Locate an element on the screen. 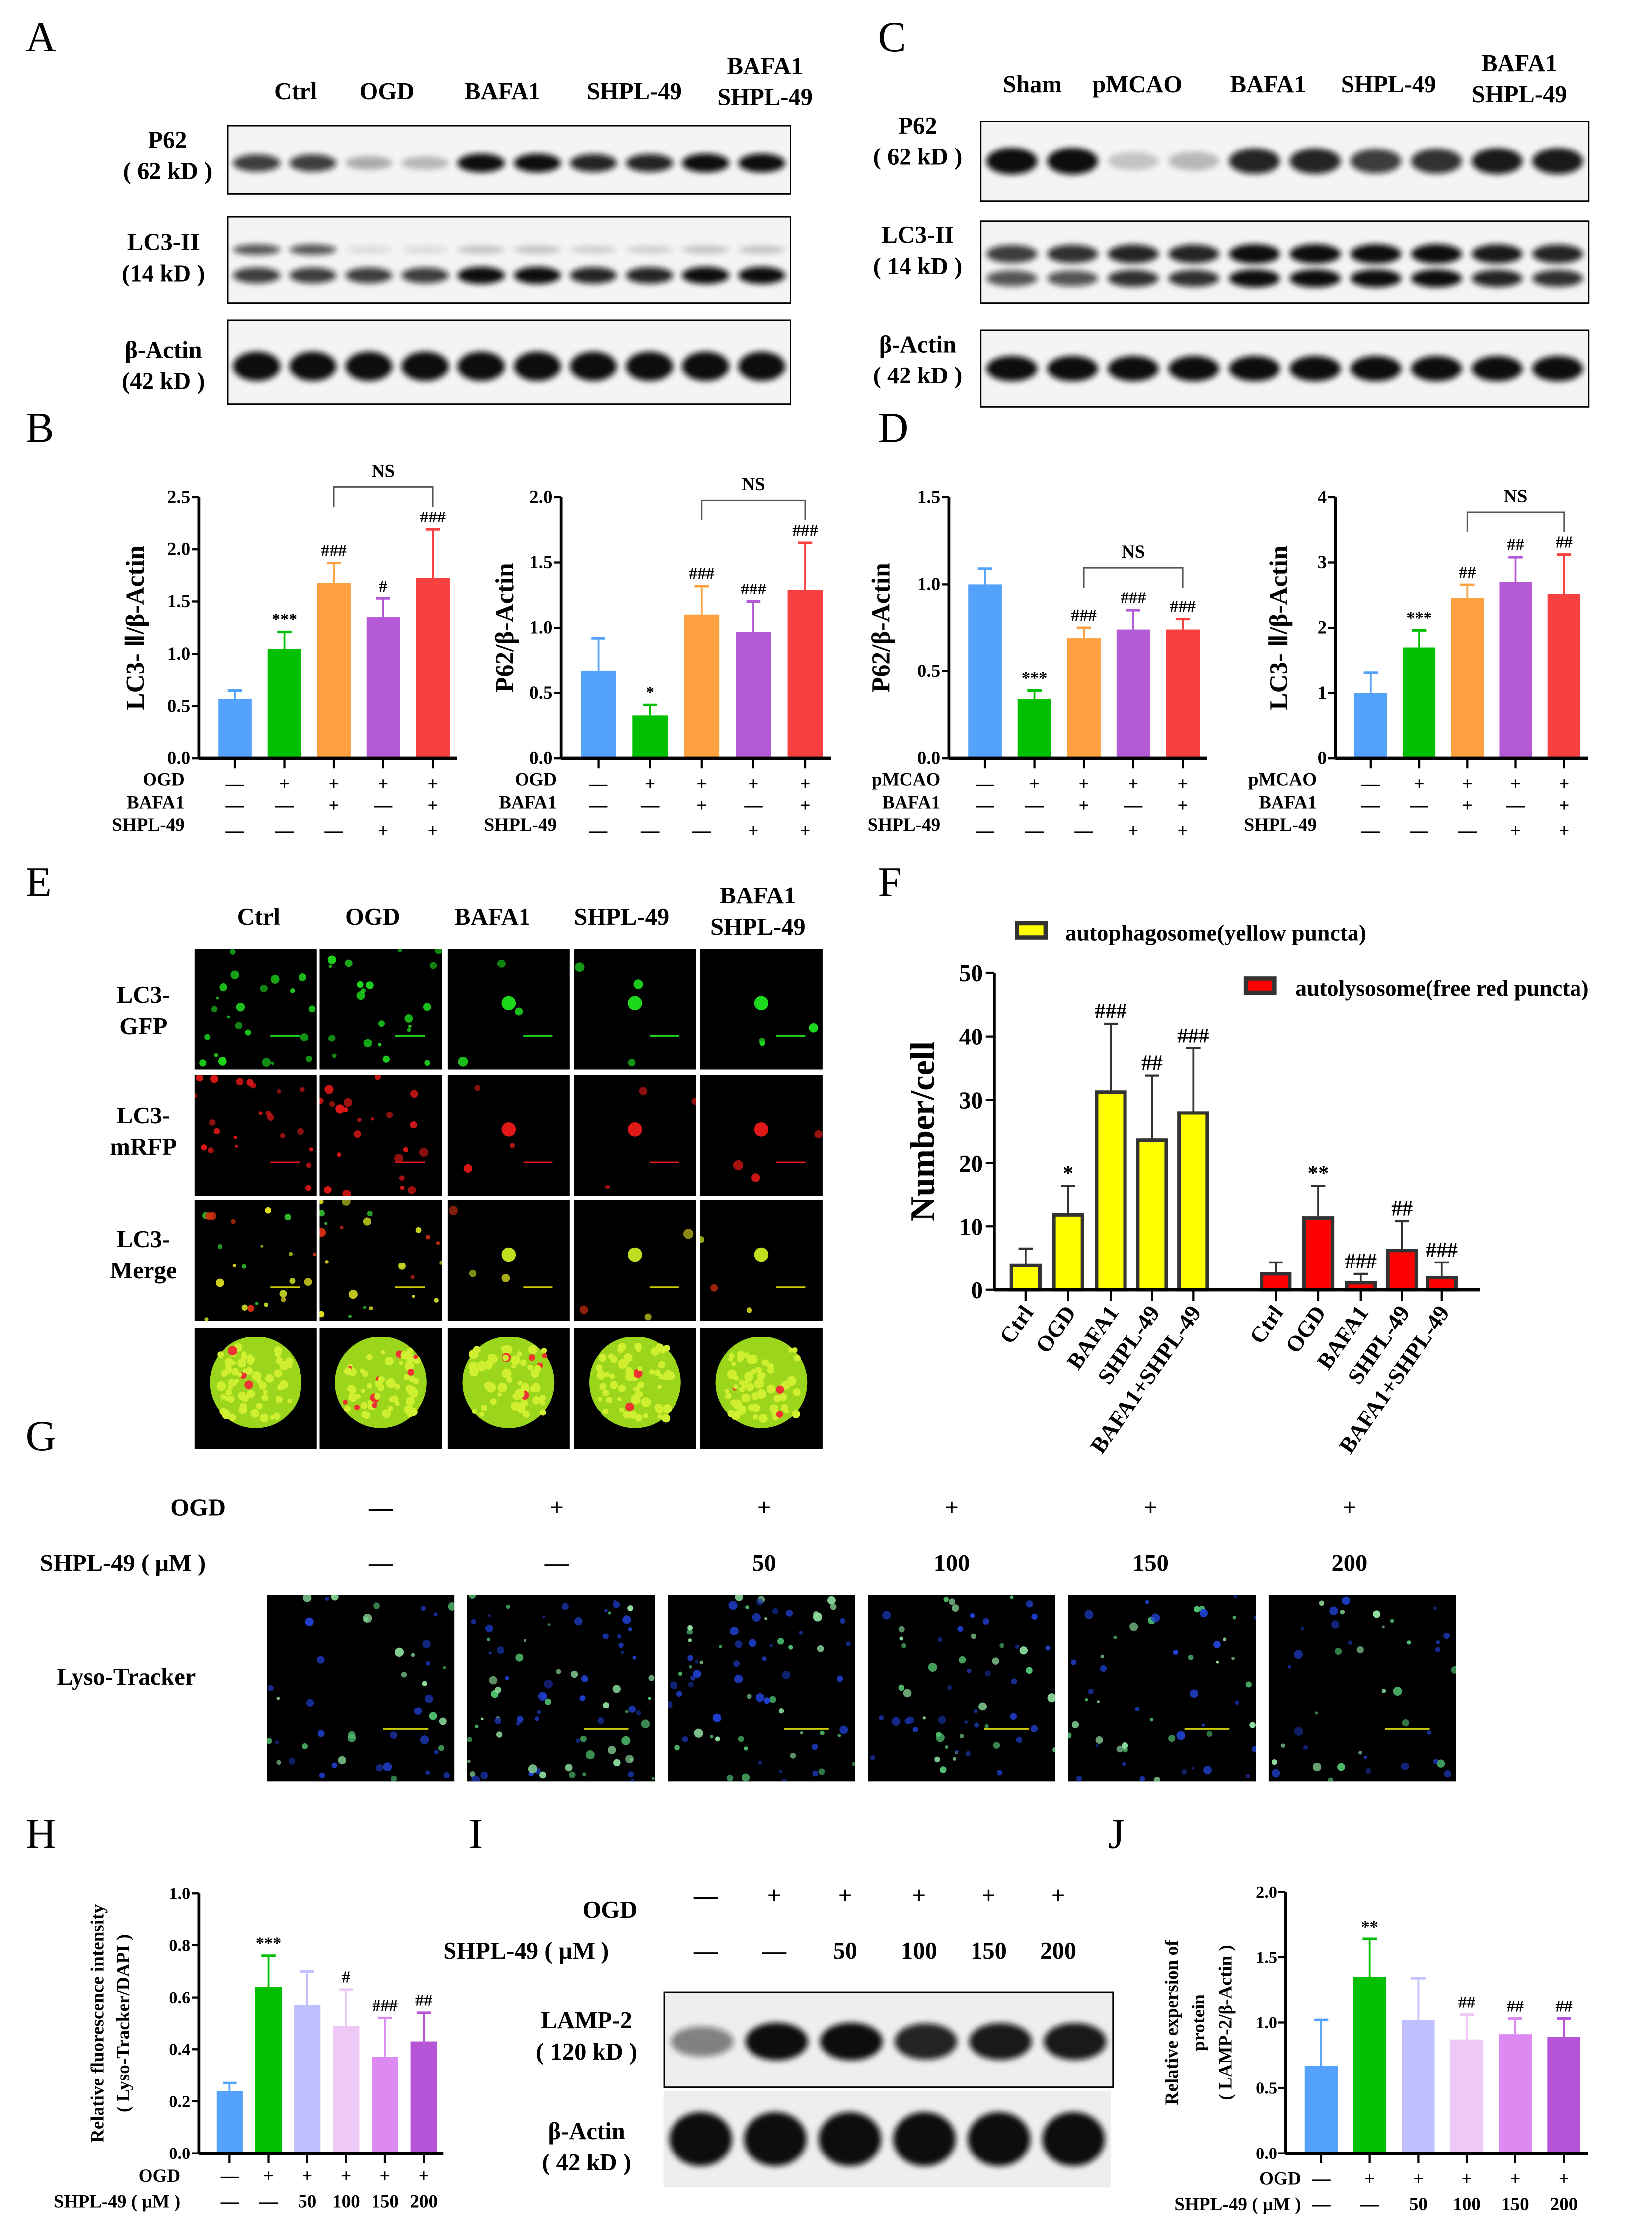  blot-p62 is located at coordinates (509, 160).